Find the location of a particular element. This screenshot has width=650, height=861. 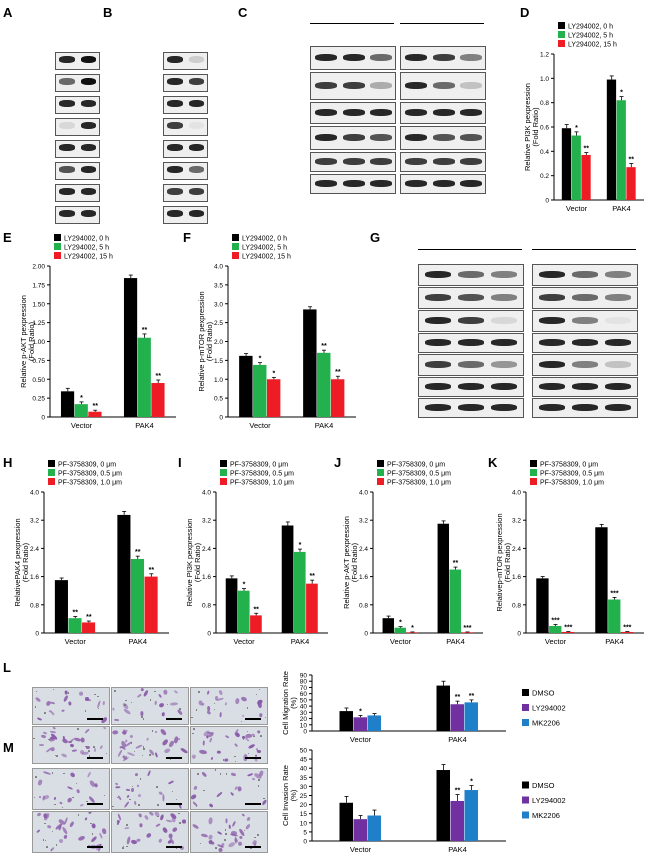

y-tick-label: 2.4 is located at coordinates (363, 549).